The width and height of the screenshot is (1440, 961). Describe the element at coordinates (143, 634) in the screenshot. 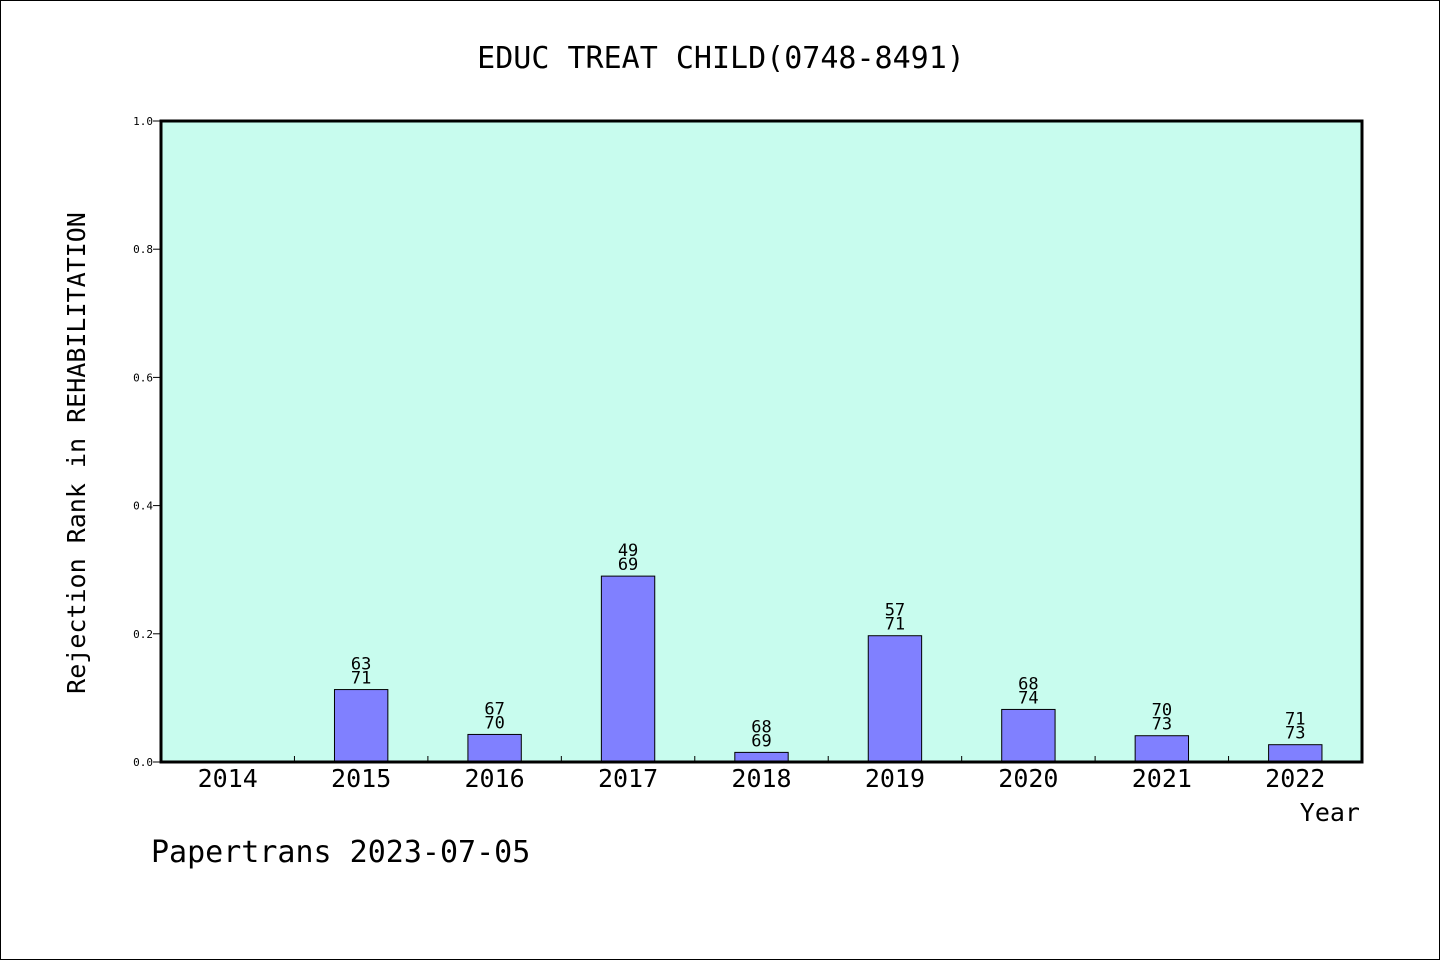

I see `y-tick-label: 0.2` at that location.